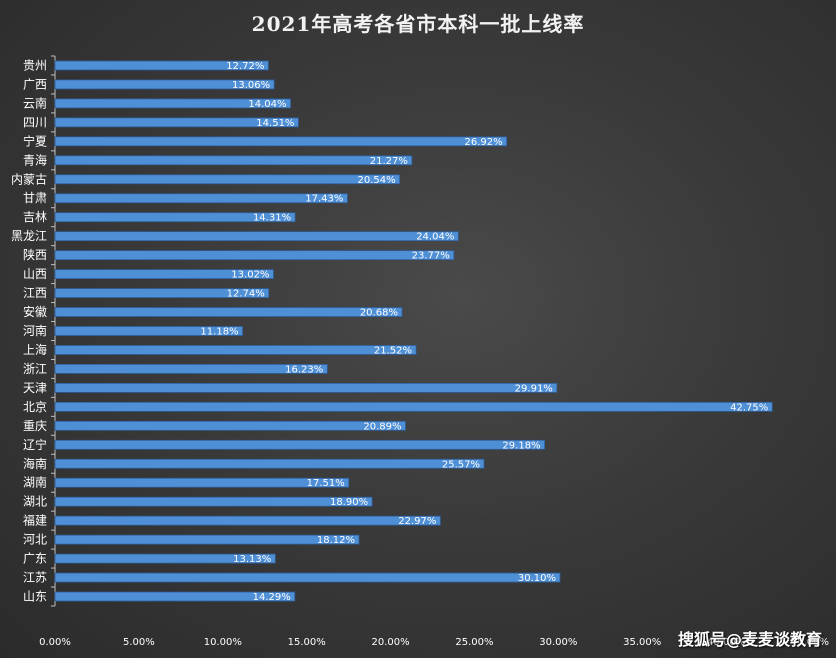 The image size is (836, 658). I want to click on chart-title: 2021年高考各省市本科一批上线率, so click(418, 24).